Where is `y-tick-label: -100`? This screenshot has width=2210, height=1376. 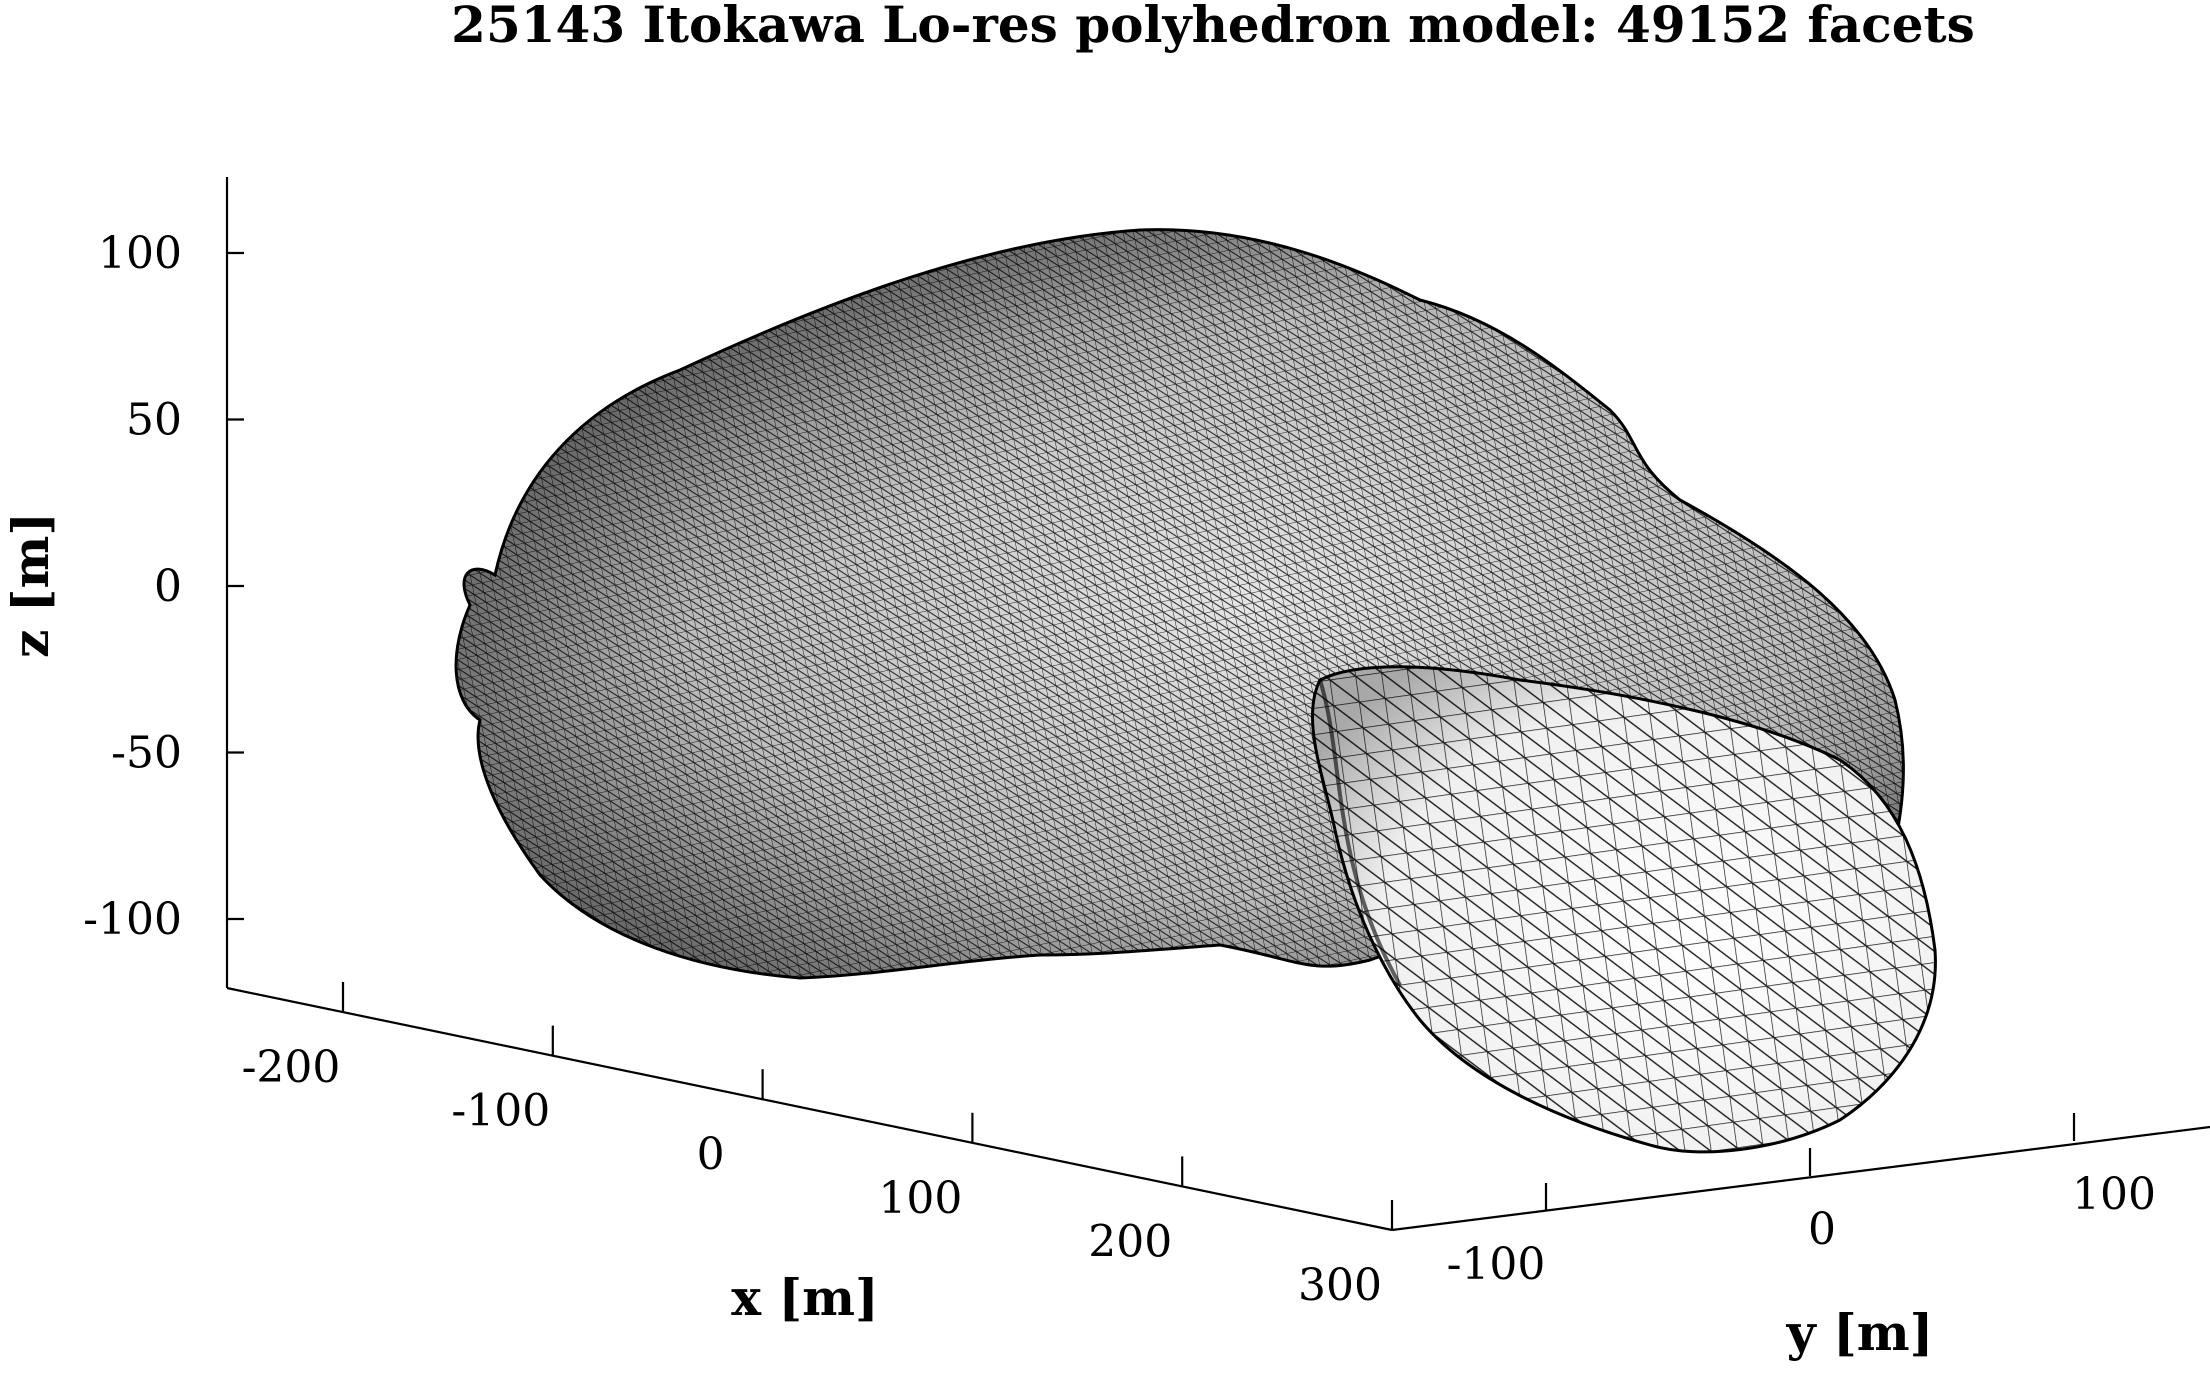
y-tick-label: -100 is located at coordinates (1496, 1264).